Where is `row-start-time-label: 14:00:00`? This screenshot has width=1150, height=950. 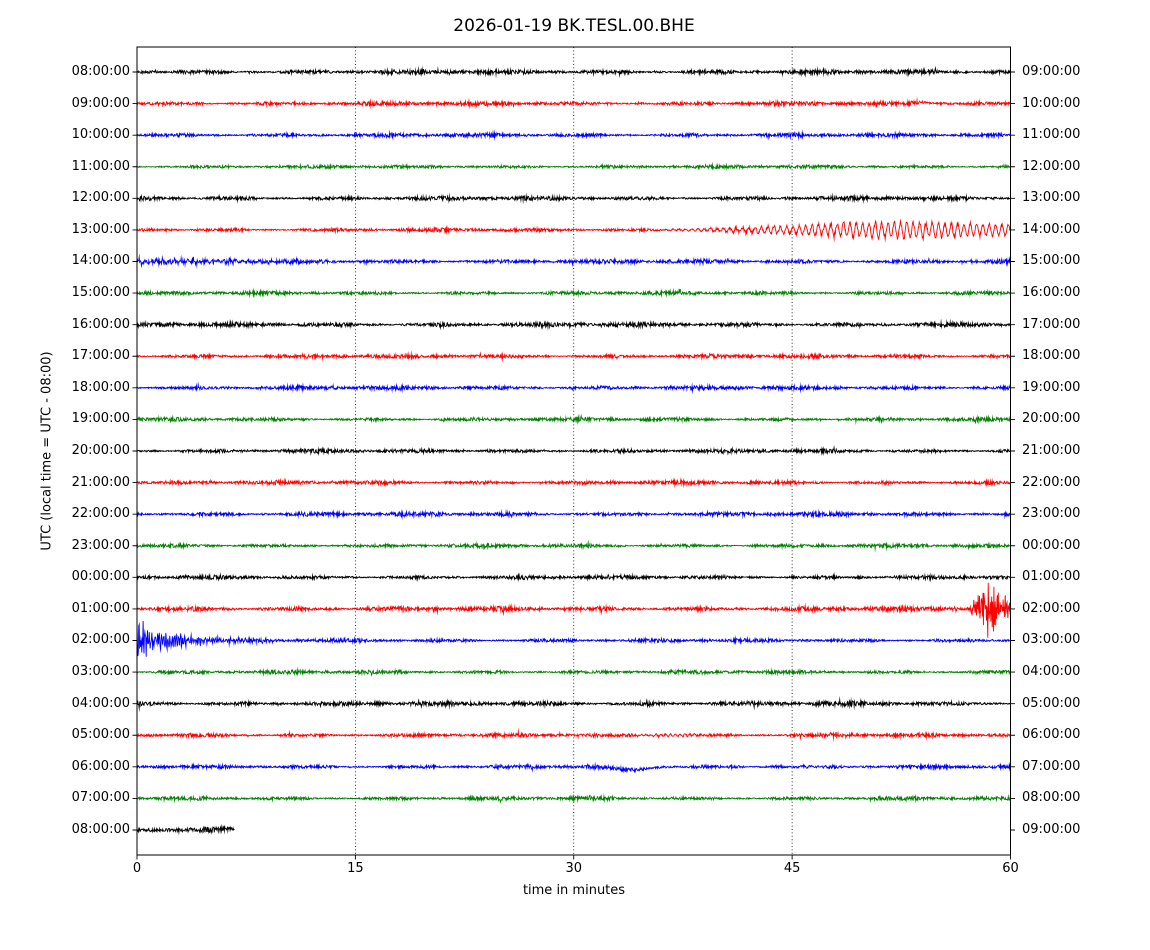 row-start-time-label: 14:00:00 is located at coordinates (100, 261).